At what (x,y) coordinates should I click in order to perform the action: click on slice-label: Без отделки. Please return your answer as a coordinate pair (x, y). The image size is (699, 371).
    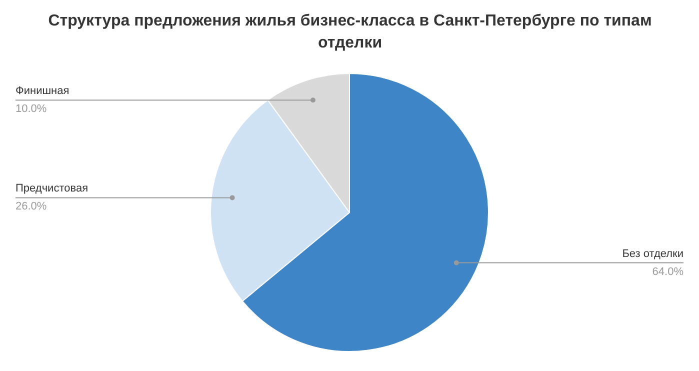
    Looking at the image, I should click on (653, 254).